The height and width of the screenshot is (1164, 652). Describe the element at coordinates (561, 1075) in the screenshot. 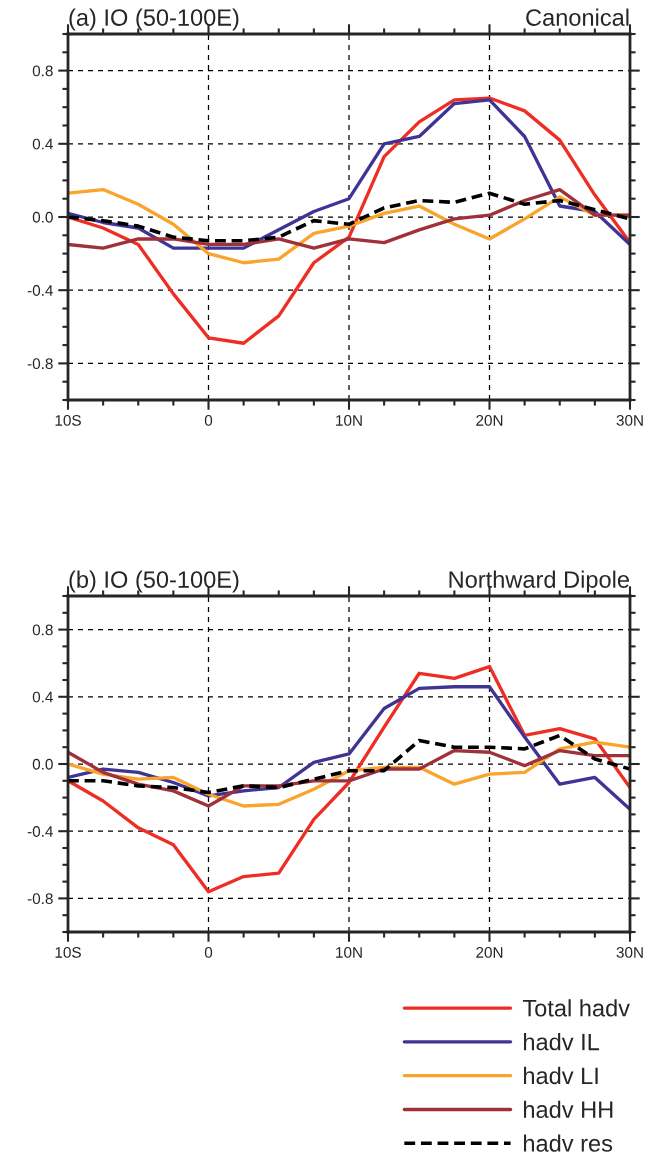

I see `legend-label: hadv LI` at that location.